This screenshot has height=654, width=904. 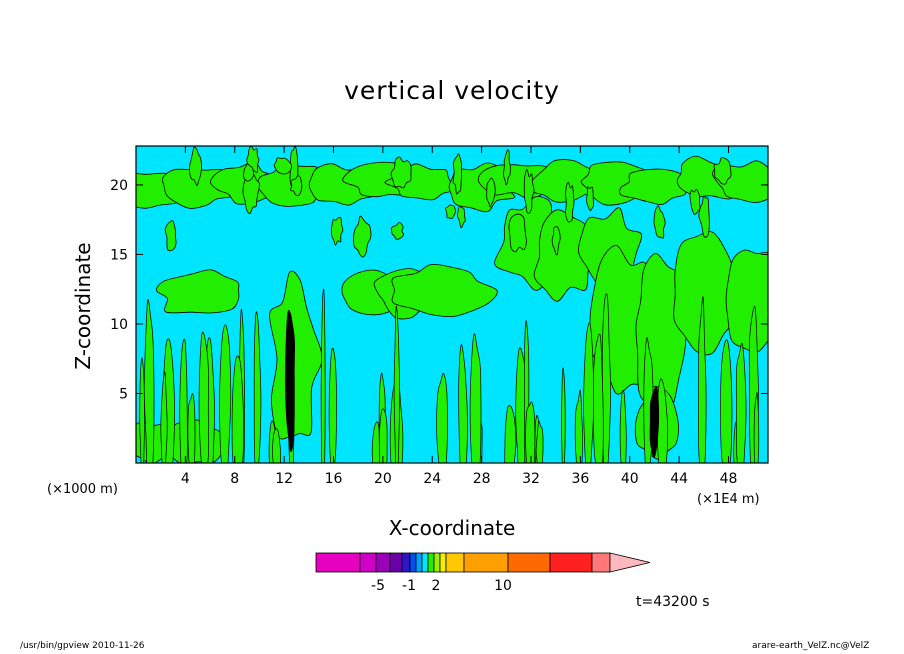 What do you see at coordinates (503, 586) in the screenshot?
I see `colorbar-label-3: 10` at bounding box center [503, 586].